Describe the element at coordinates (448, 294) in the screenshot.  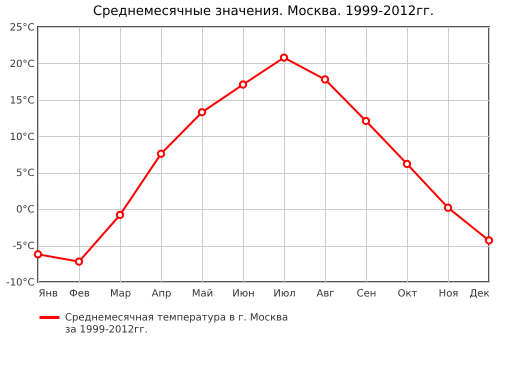
I see `x-tick-label: Ноя` at that location.